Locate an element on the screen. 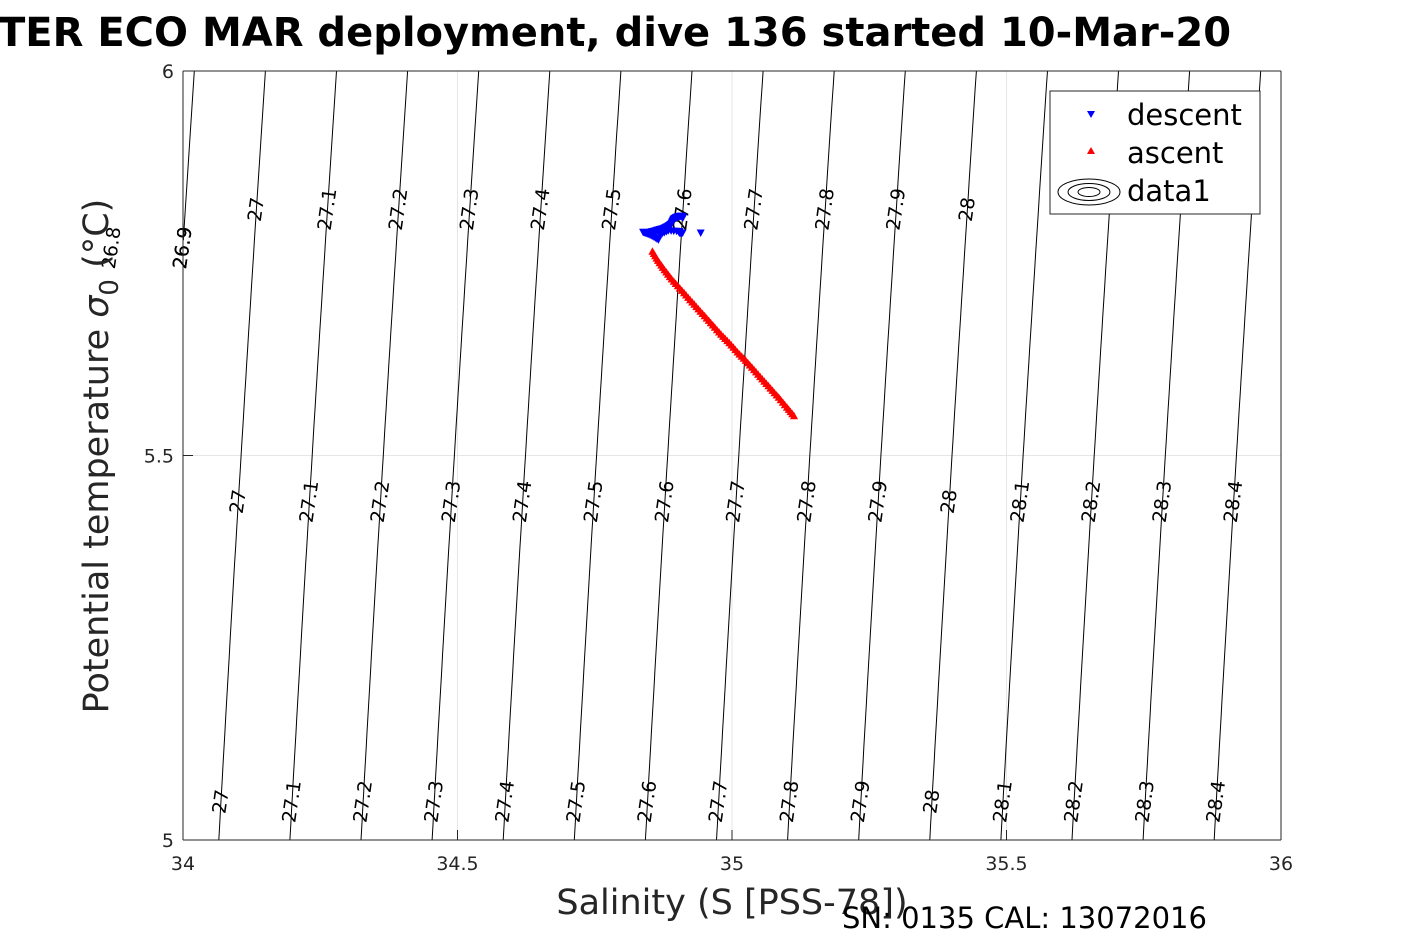 This screenshot has width=1417, height=945. legend-descent-label: descent is located at coordinates (1184, 115).